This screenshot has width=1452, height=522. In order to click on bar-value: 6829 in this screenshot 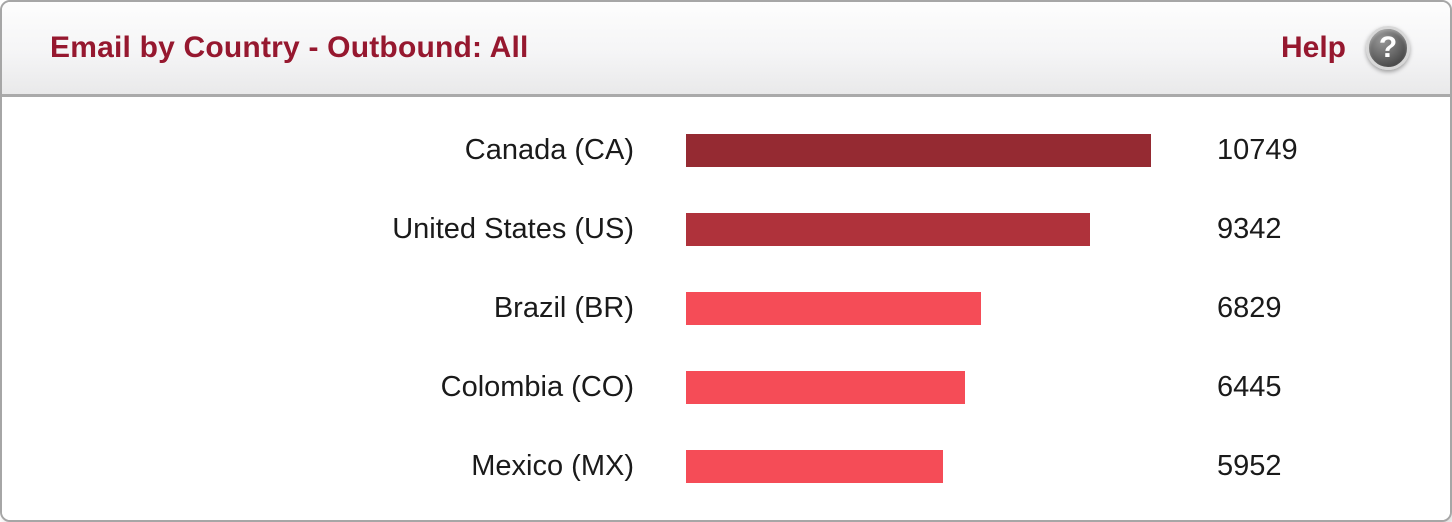, I will do `click(1249, 308)`.